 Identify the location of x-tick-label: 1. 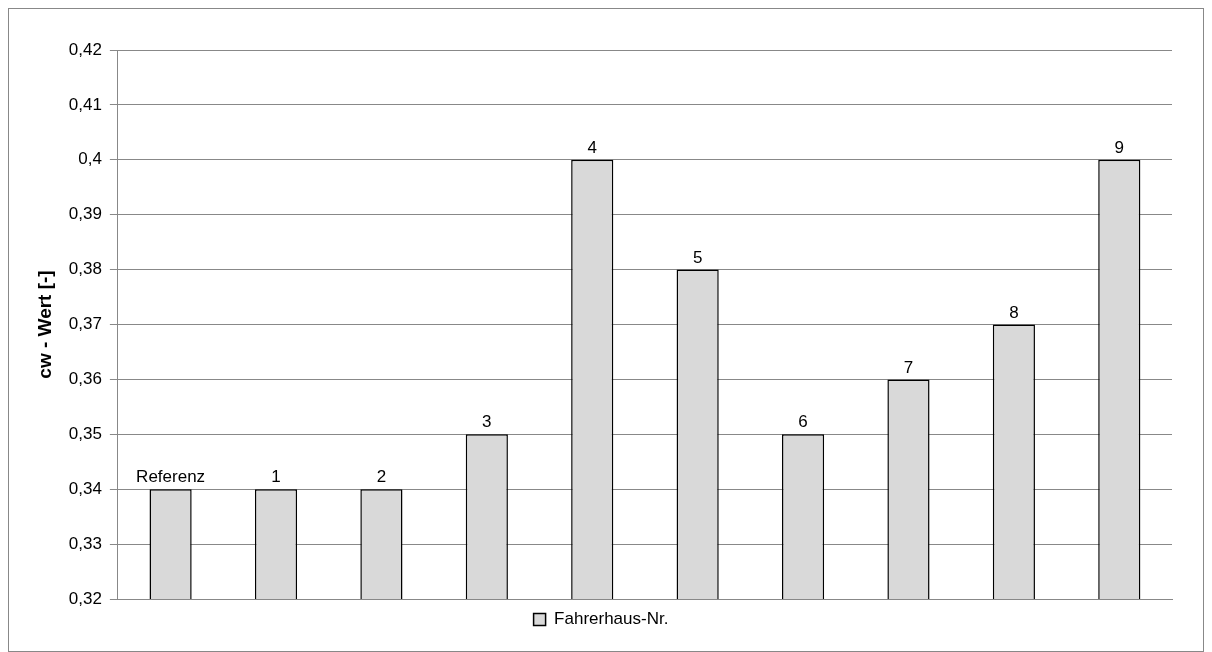
(276, 477).